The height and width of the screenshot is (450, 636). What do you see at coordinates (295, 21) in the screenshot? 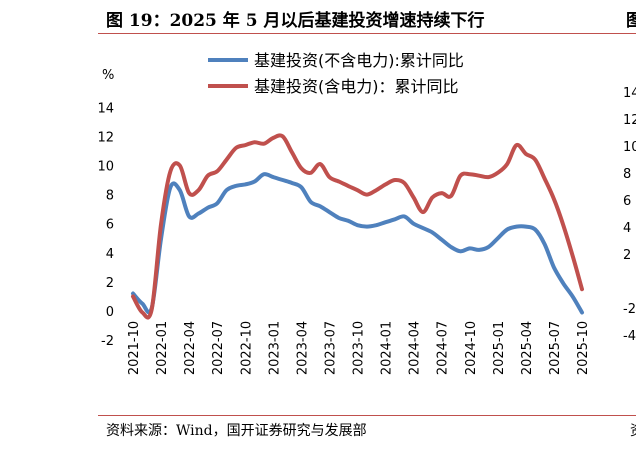
I see `figure-title: 图 19：2025 年 5 月以后基建投资增速持续下行` at bounding box center [295, 21].